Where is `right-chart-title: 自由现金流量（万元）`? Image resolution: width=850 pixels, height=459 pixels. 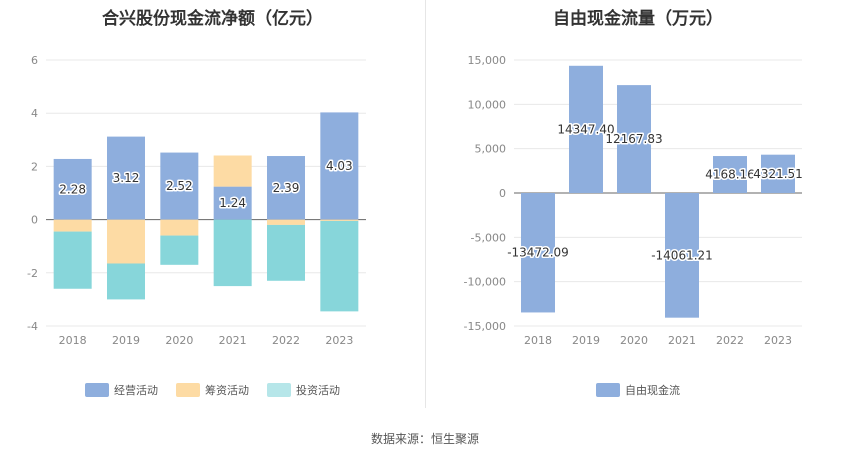
right-chart-title: 自由现金流量（万元） is located at coordinates (638, 19).